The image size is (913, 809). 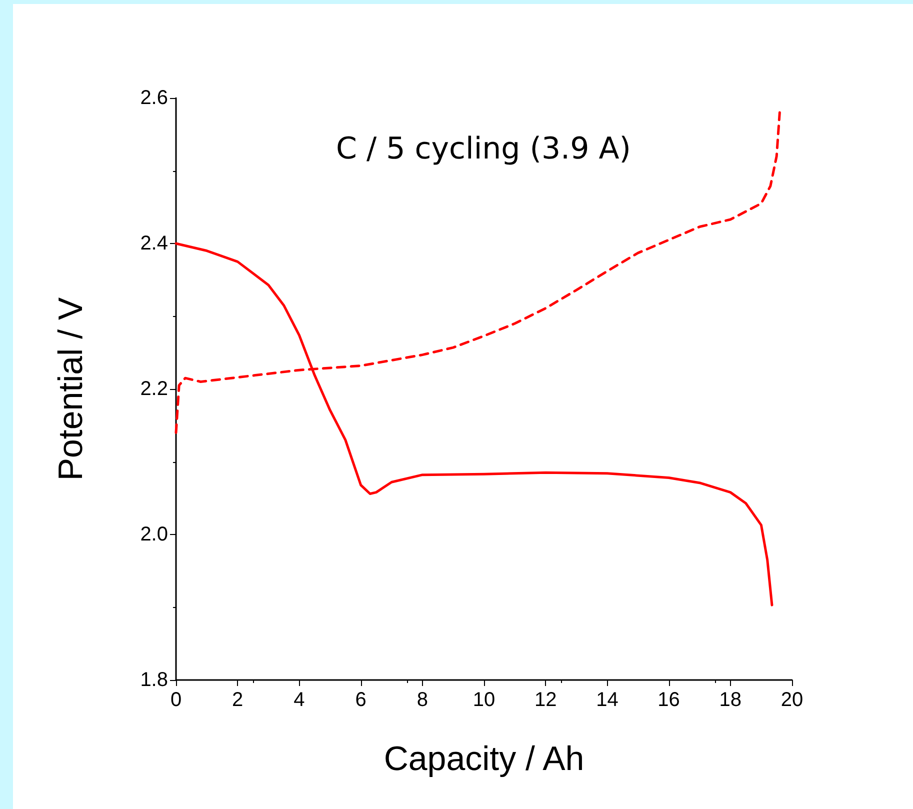 I want to click on x-tick-label: 20, so click(x=792, y=700).